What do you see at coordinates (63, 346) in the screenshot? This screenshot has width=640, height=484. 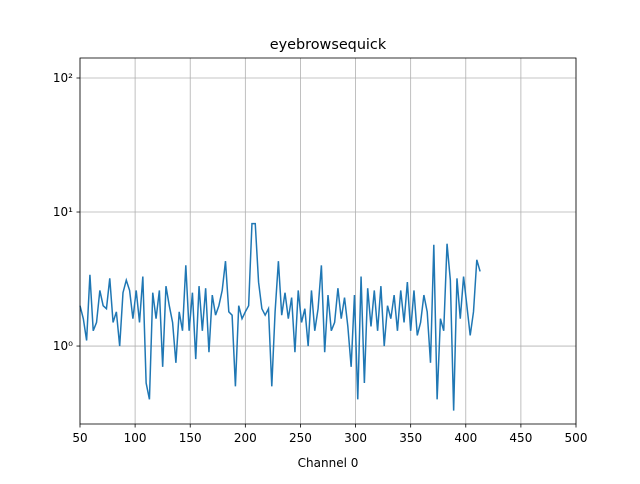 I see `y-tick-label: 10⁰` at bounding box center [63, 346].